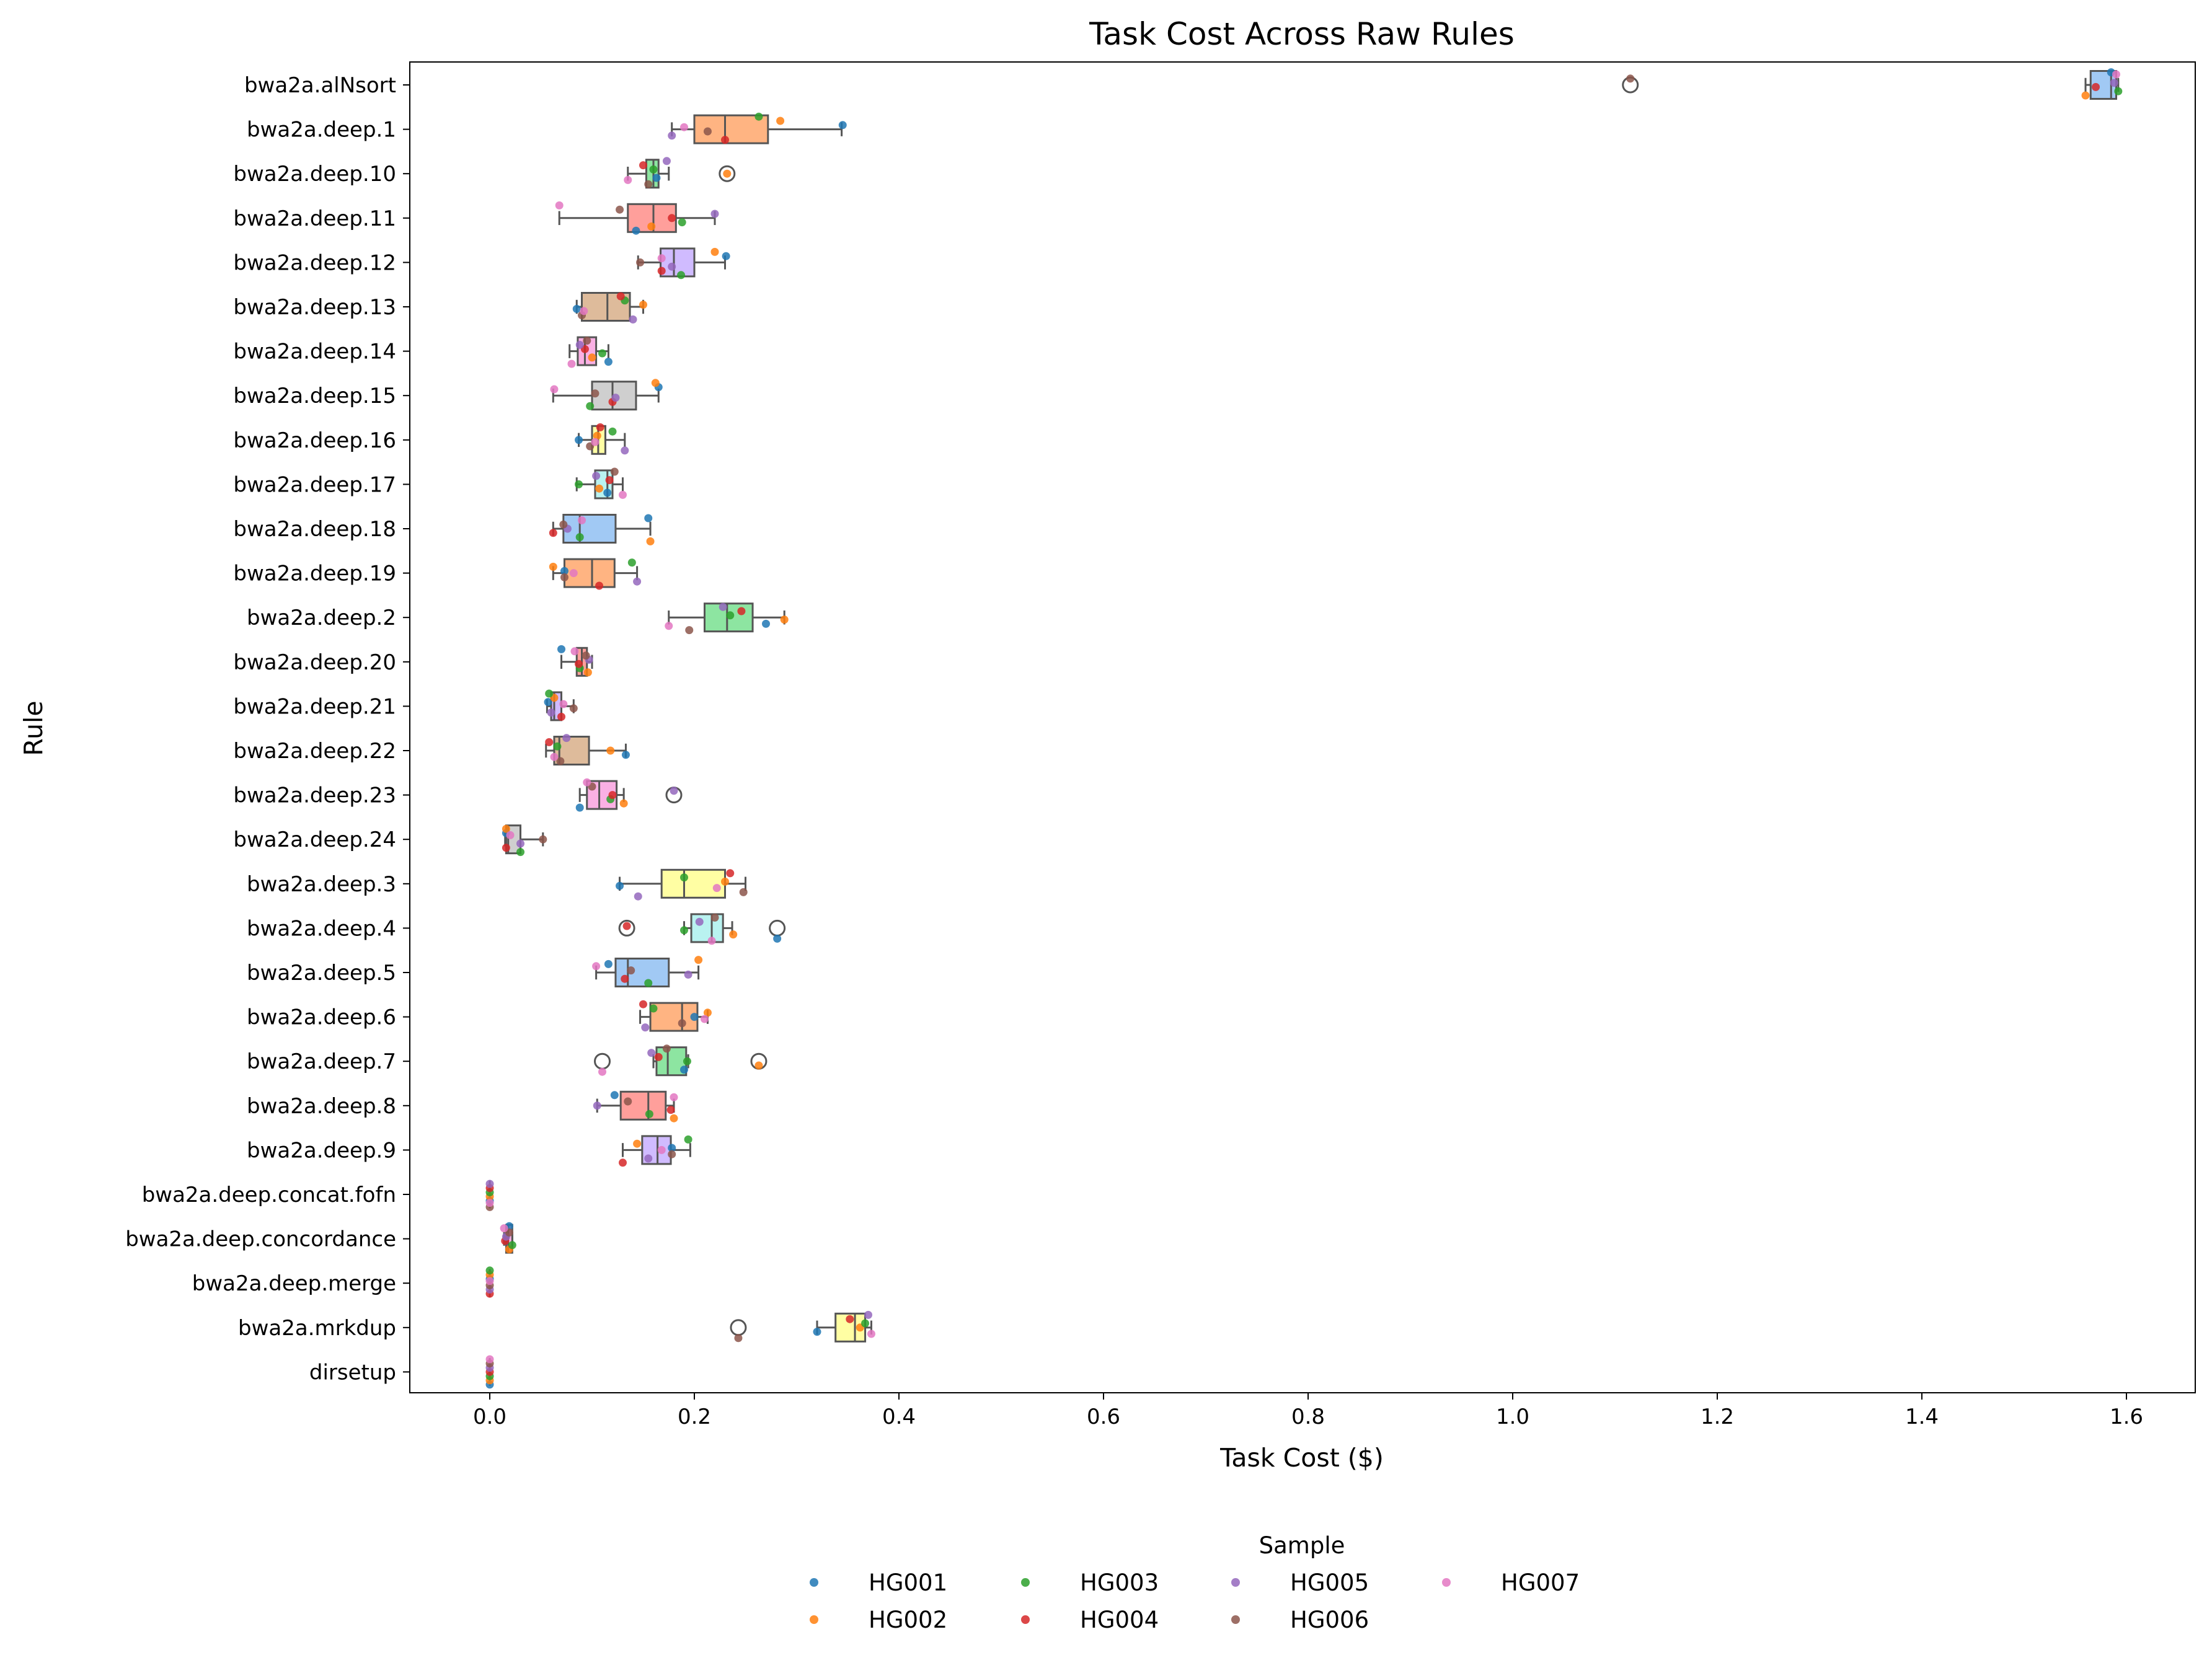 The image size is (2212, 1663). I want to click on legend-entry: HG001, so click(878, 1582).